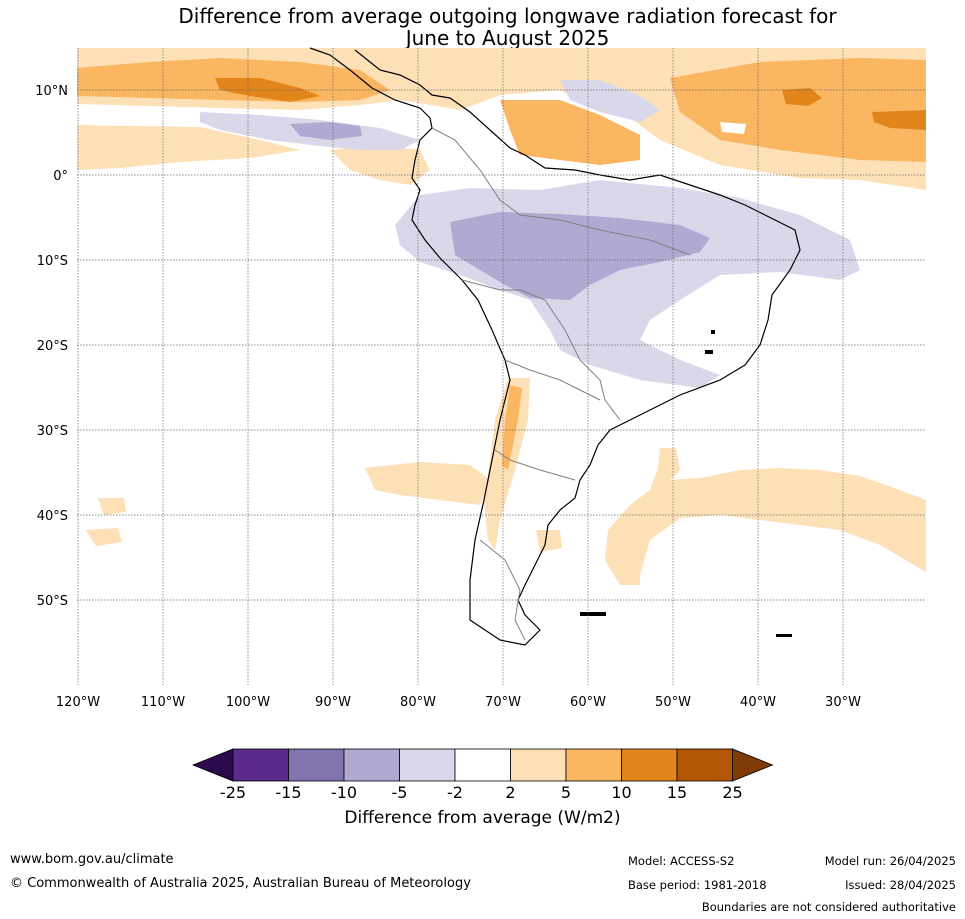 This screenshot has width=965, height=919. What do you see at coordinates (503, 702) in the screenshot?
I see `longitude-label: 70°W` at bounding box center [503, 702].